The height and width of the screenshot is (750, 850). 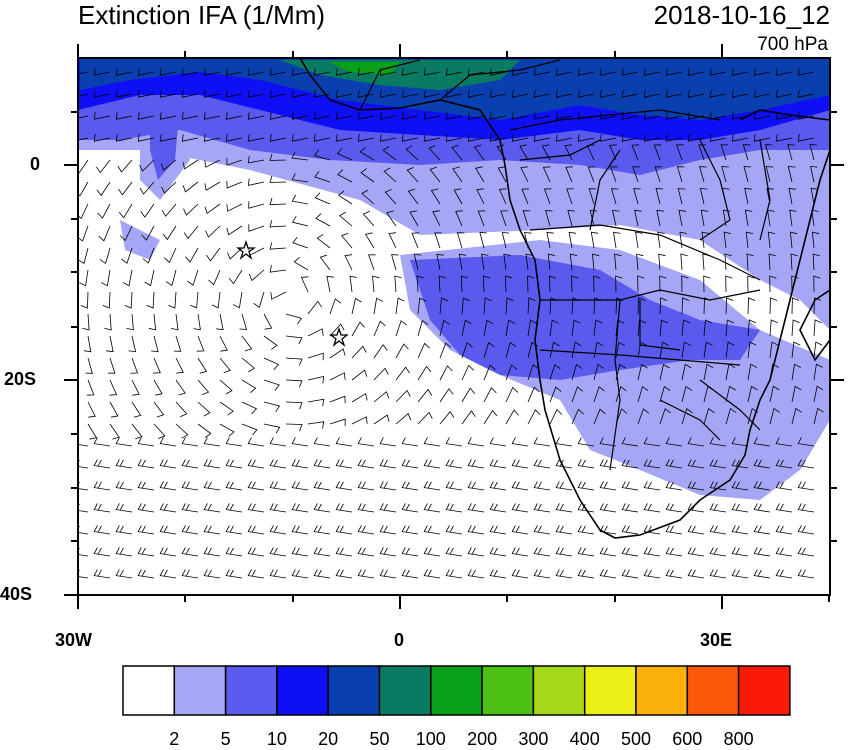 I want to click on colorbar-label: 5, so click(x=226, y=739).